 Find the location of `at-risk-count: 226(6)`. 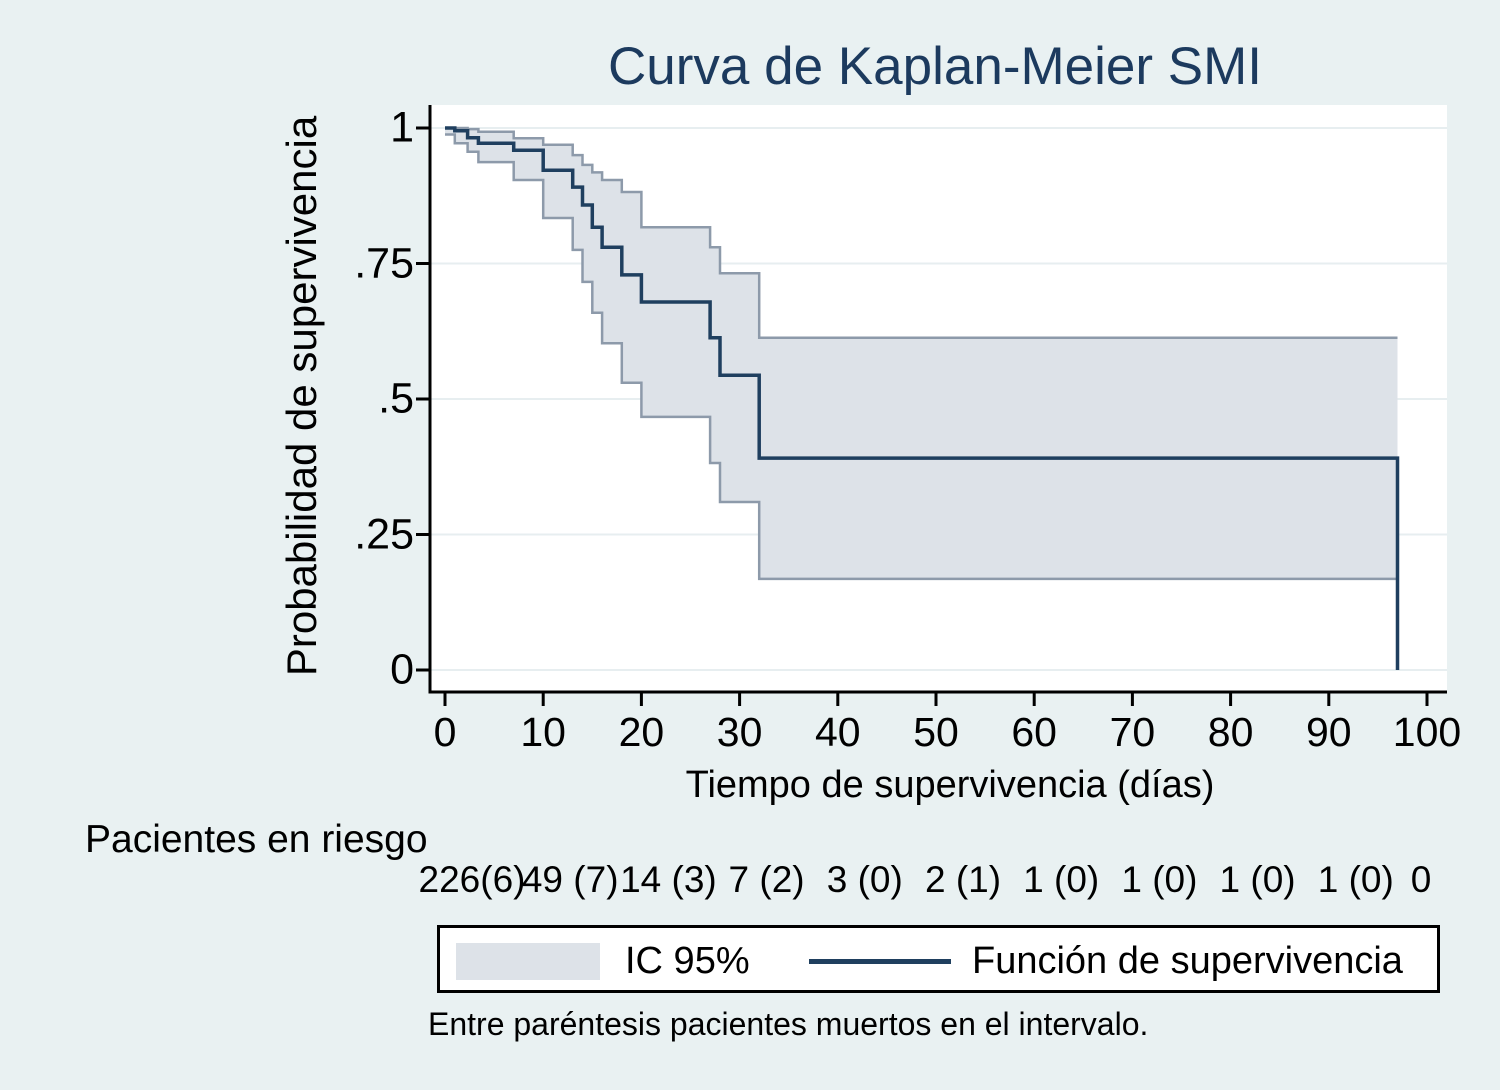

at-risk-count: 226(6) is located at coordinates (472, 879).